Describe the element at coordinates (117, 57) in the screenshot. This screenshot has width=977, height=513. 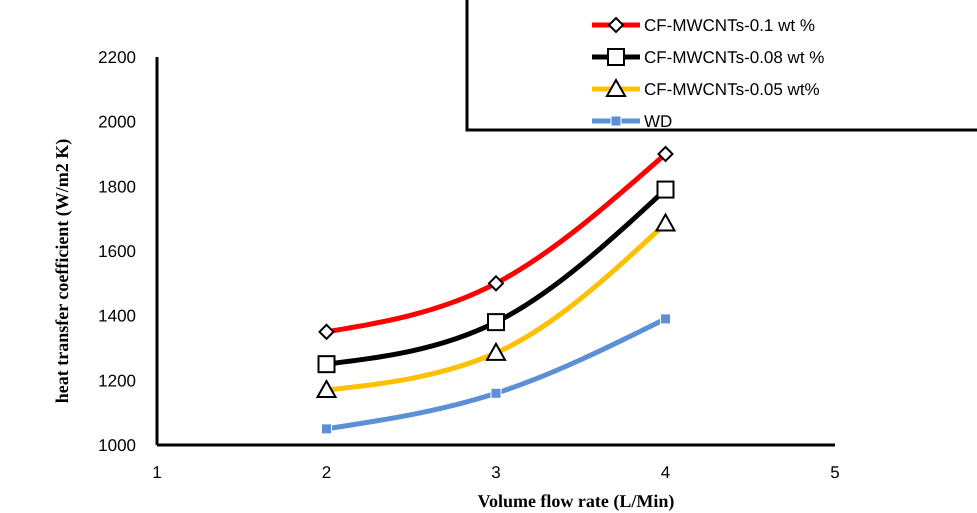
I see `y-tick-label: 2200` at that location.